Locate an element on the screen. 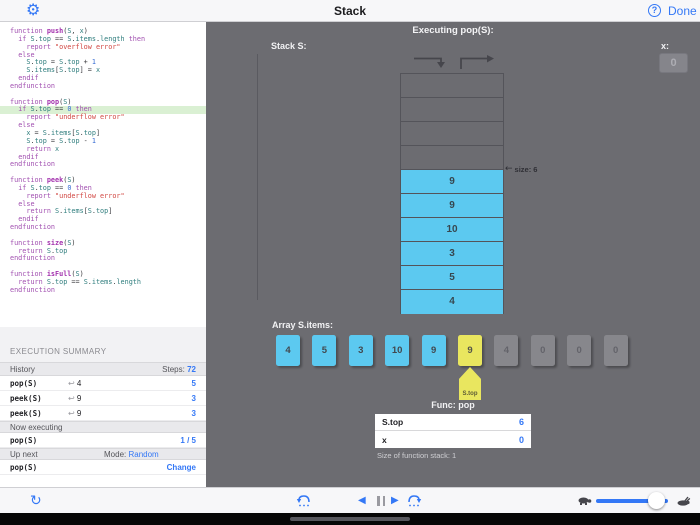 This screenshot has width=700, height=525. mode-selector: Mode: Random is located at coordinates (131, 454).